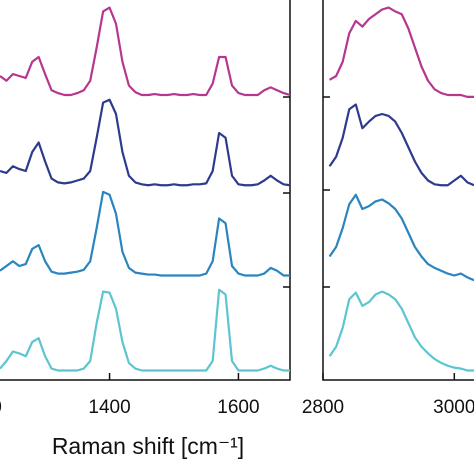 The image size is (474, 474). Describe the element at coordinates (109, 407) in the screenshot. I see `x-tick-label: 1400` at that location.